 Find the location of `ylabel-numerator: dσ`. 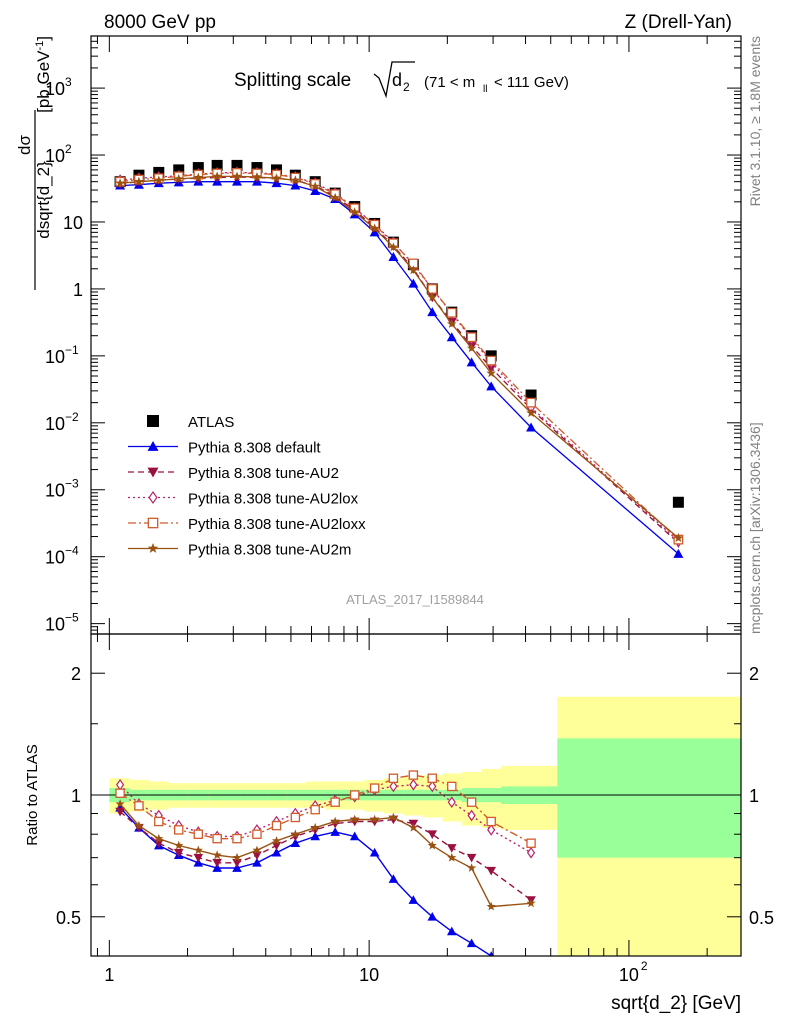

ylabel-numerator: dσ is located at coordinates (24, 145).